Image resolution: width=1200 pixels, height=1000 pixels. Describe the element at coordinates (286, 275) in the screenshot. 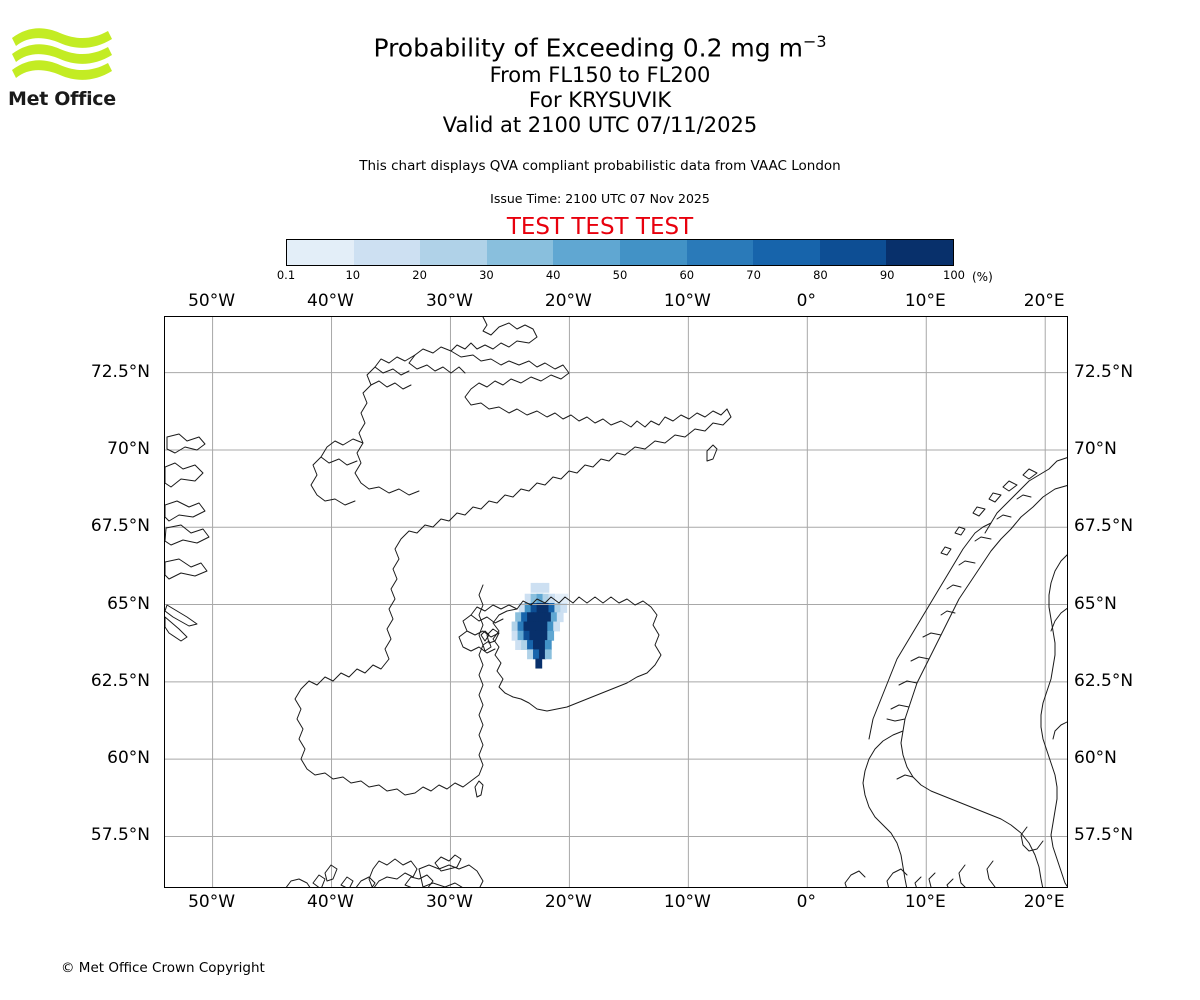

I see `colorbar-tick-0.1: 0.1` at that location.